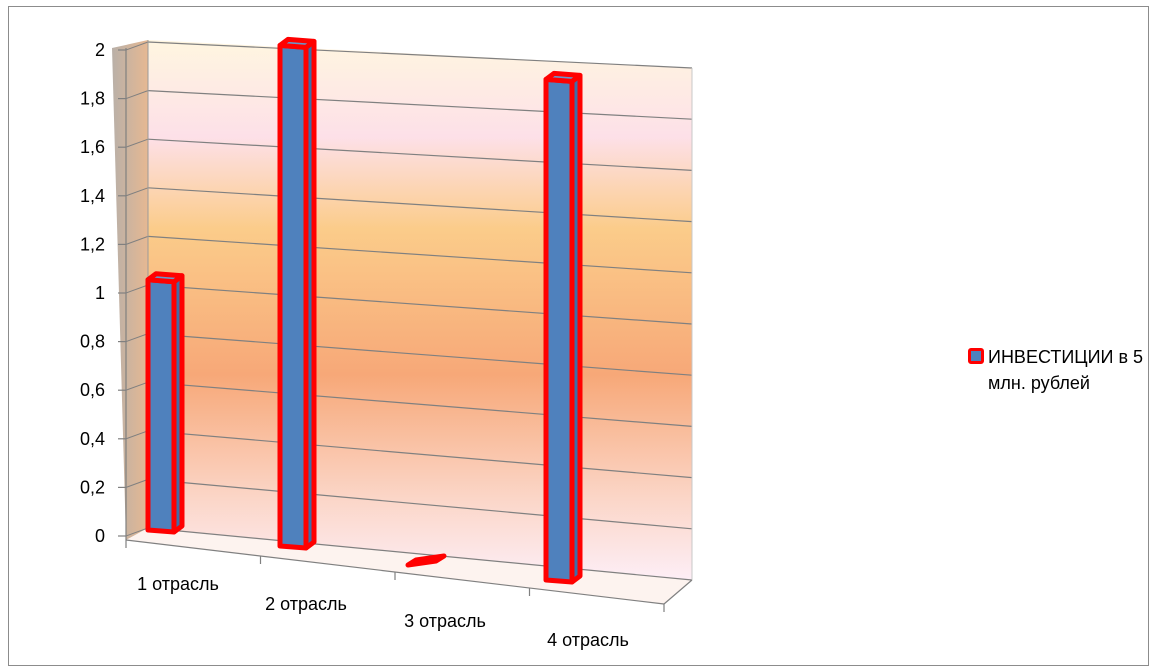 This screenshot has width=1157, height=672. What do you see at coordinates (92, 342) in the screenshot?
I see `y-tick-label: 0,8` at bounding box center [92, 342].